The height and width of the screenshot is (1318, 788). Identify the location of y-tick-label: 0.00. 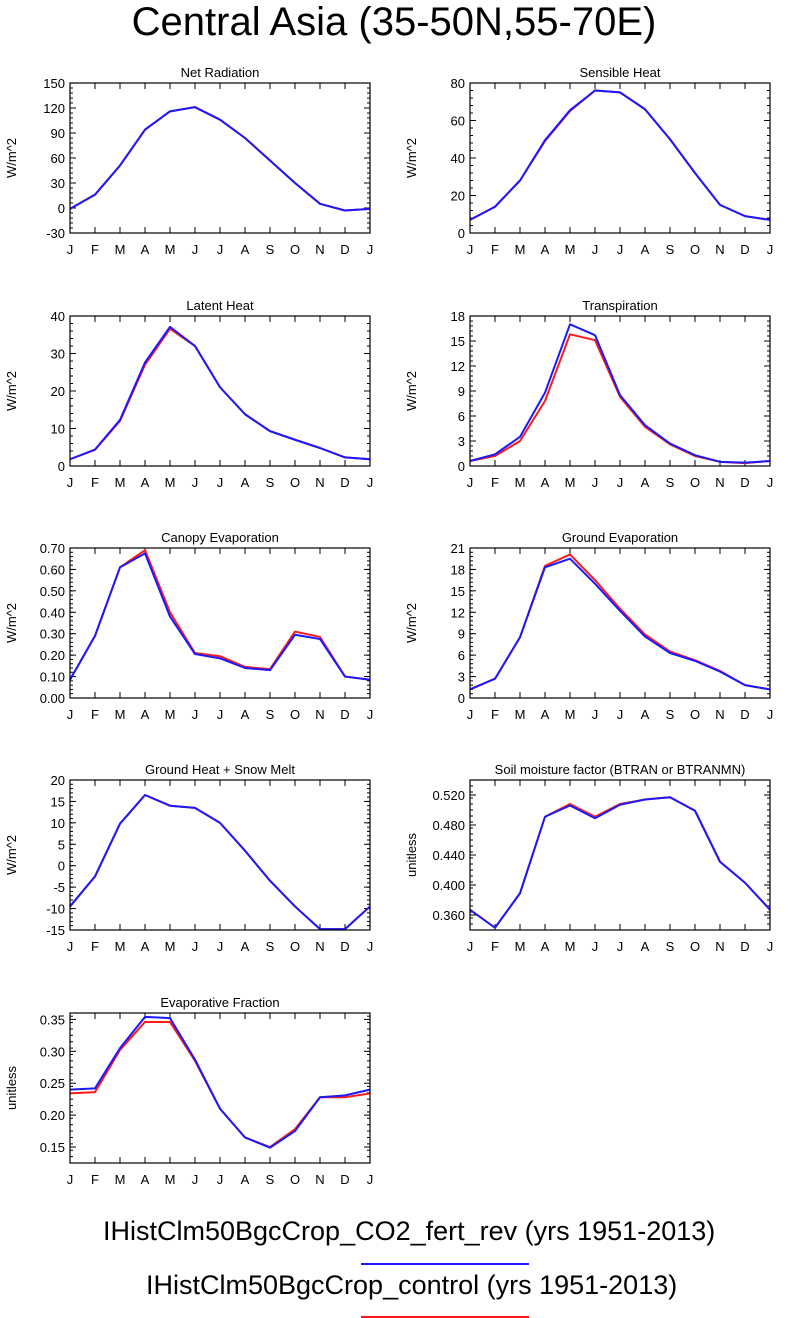
(52, 698).